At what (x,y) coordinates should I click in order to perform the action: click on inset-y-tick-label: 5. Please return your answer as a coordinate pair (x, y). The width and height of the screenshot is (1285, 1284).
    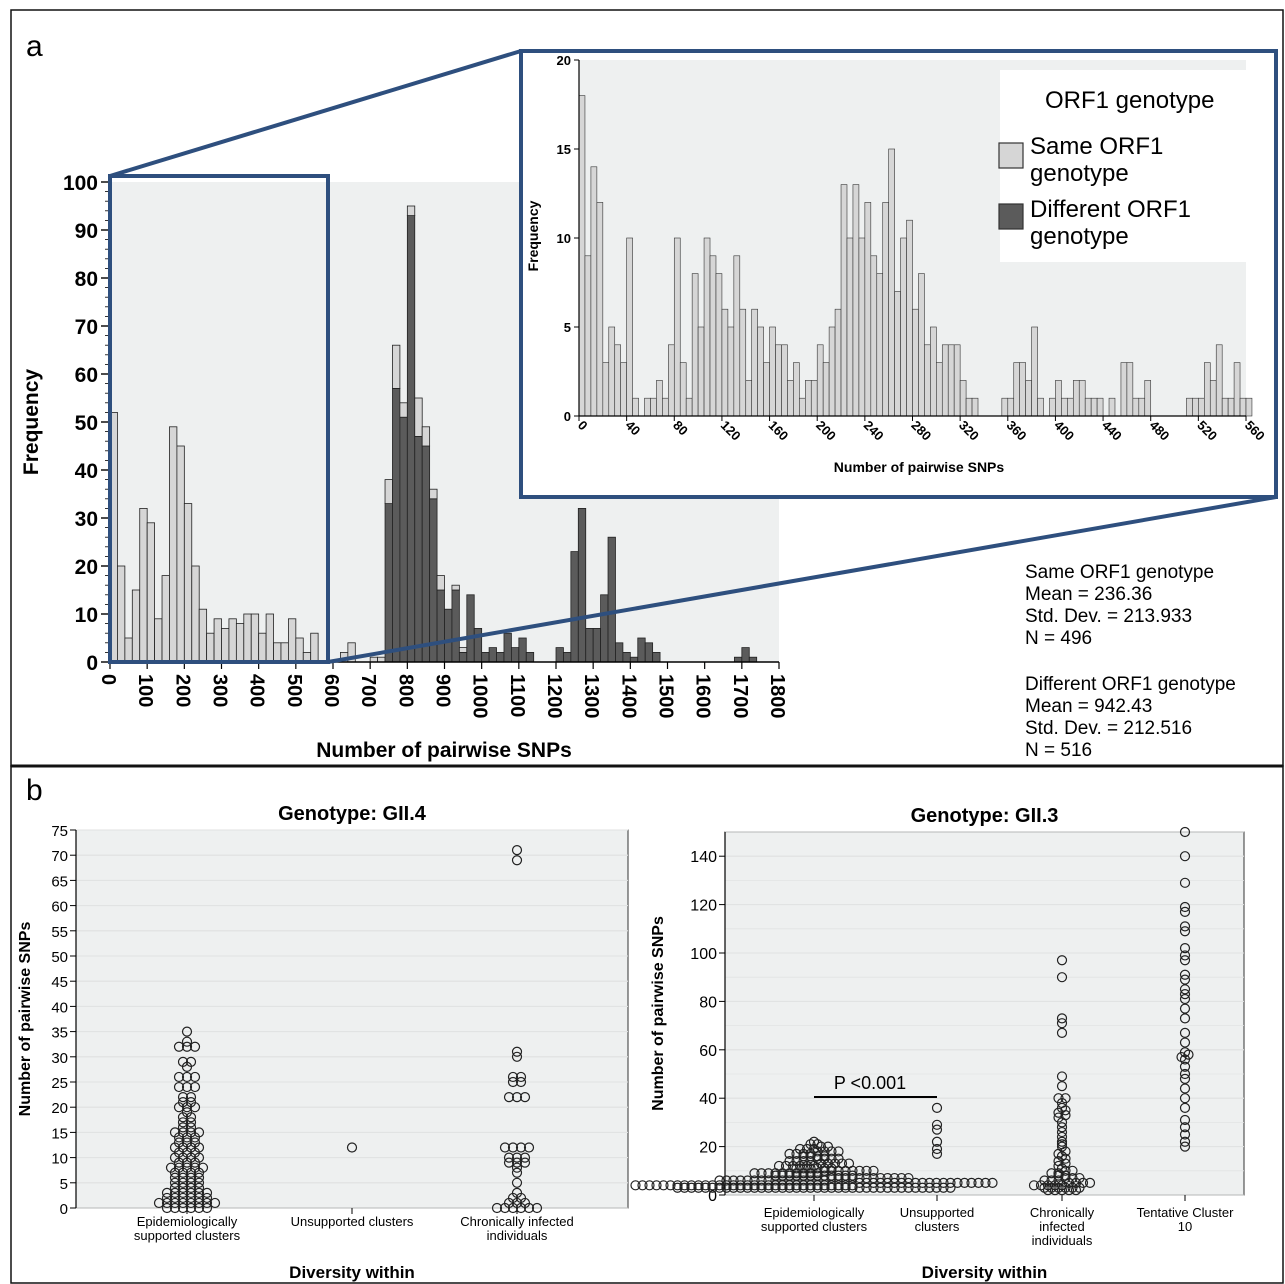
    Looking at the image, I should click on (567, 327).